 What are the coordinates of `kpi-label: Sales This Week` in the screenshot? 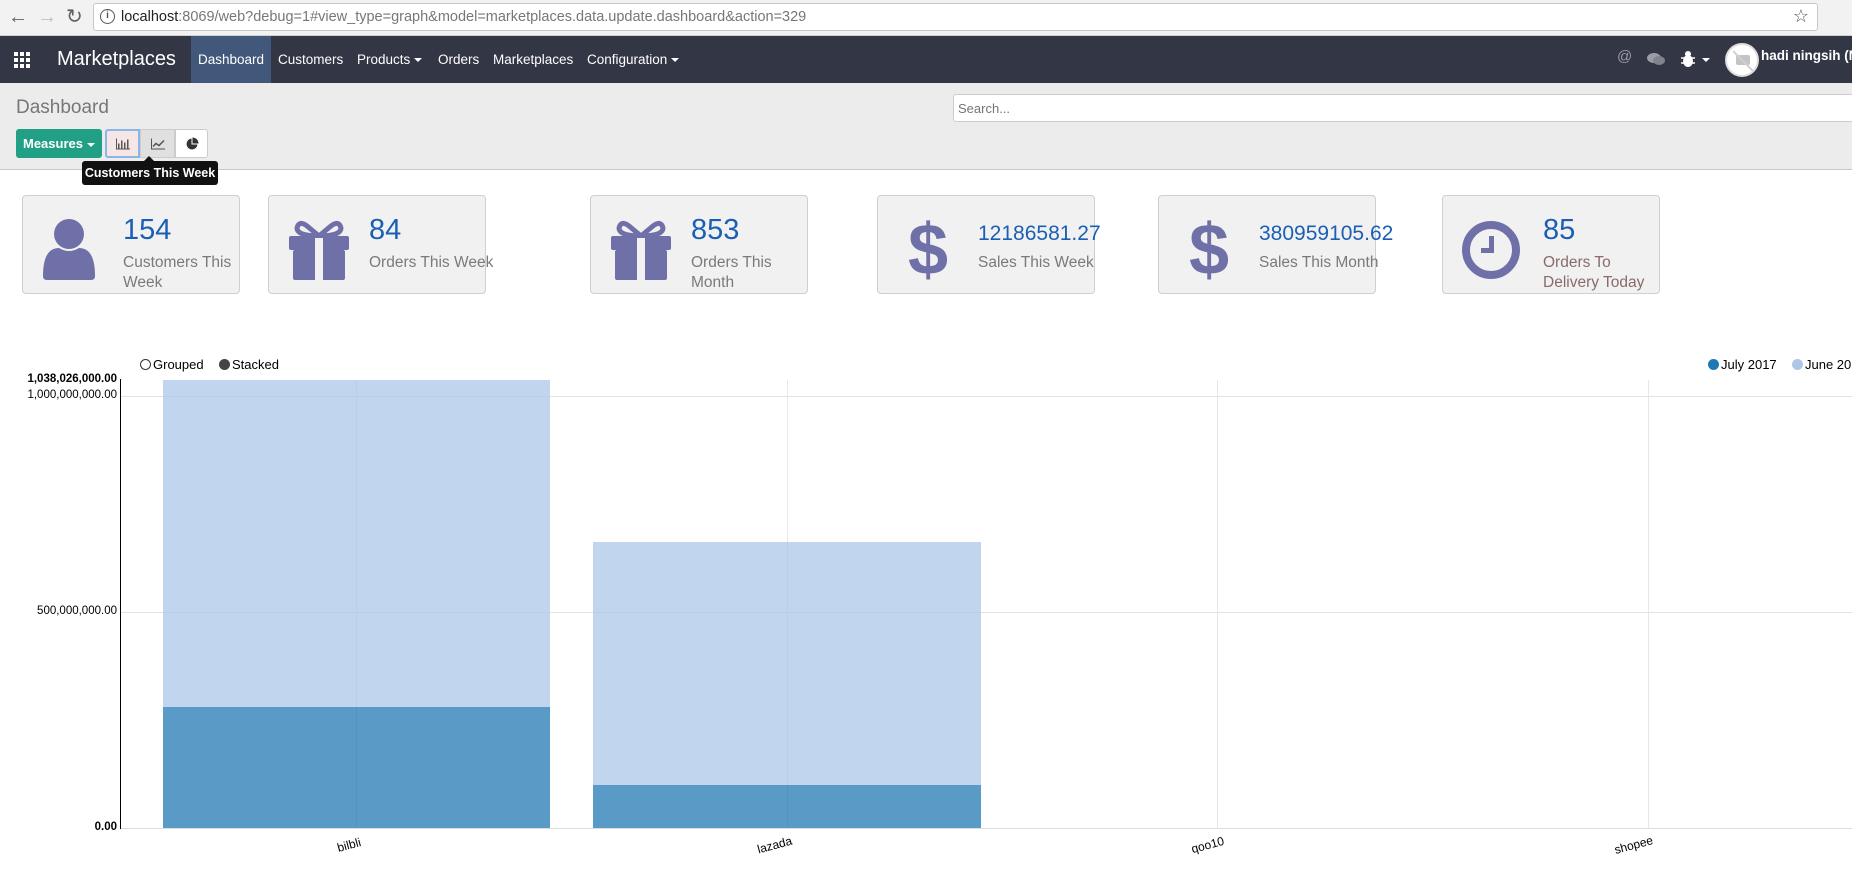 It's located at (1036, 262).